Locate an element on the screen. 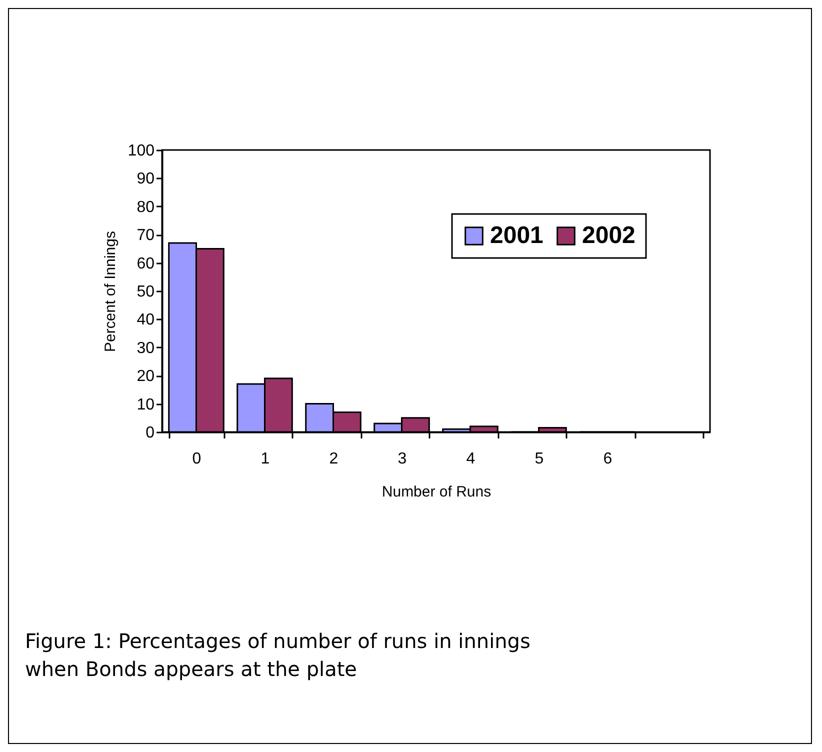 Image resolution: width=822 pixels, height=752 pixels. legend-label: 2002 is located at coordinates (609, 235).